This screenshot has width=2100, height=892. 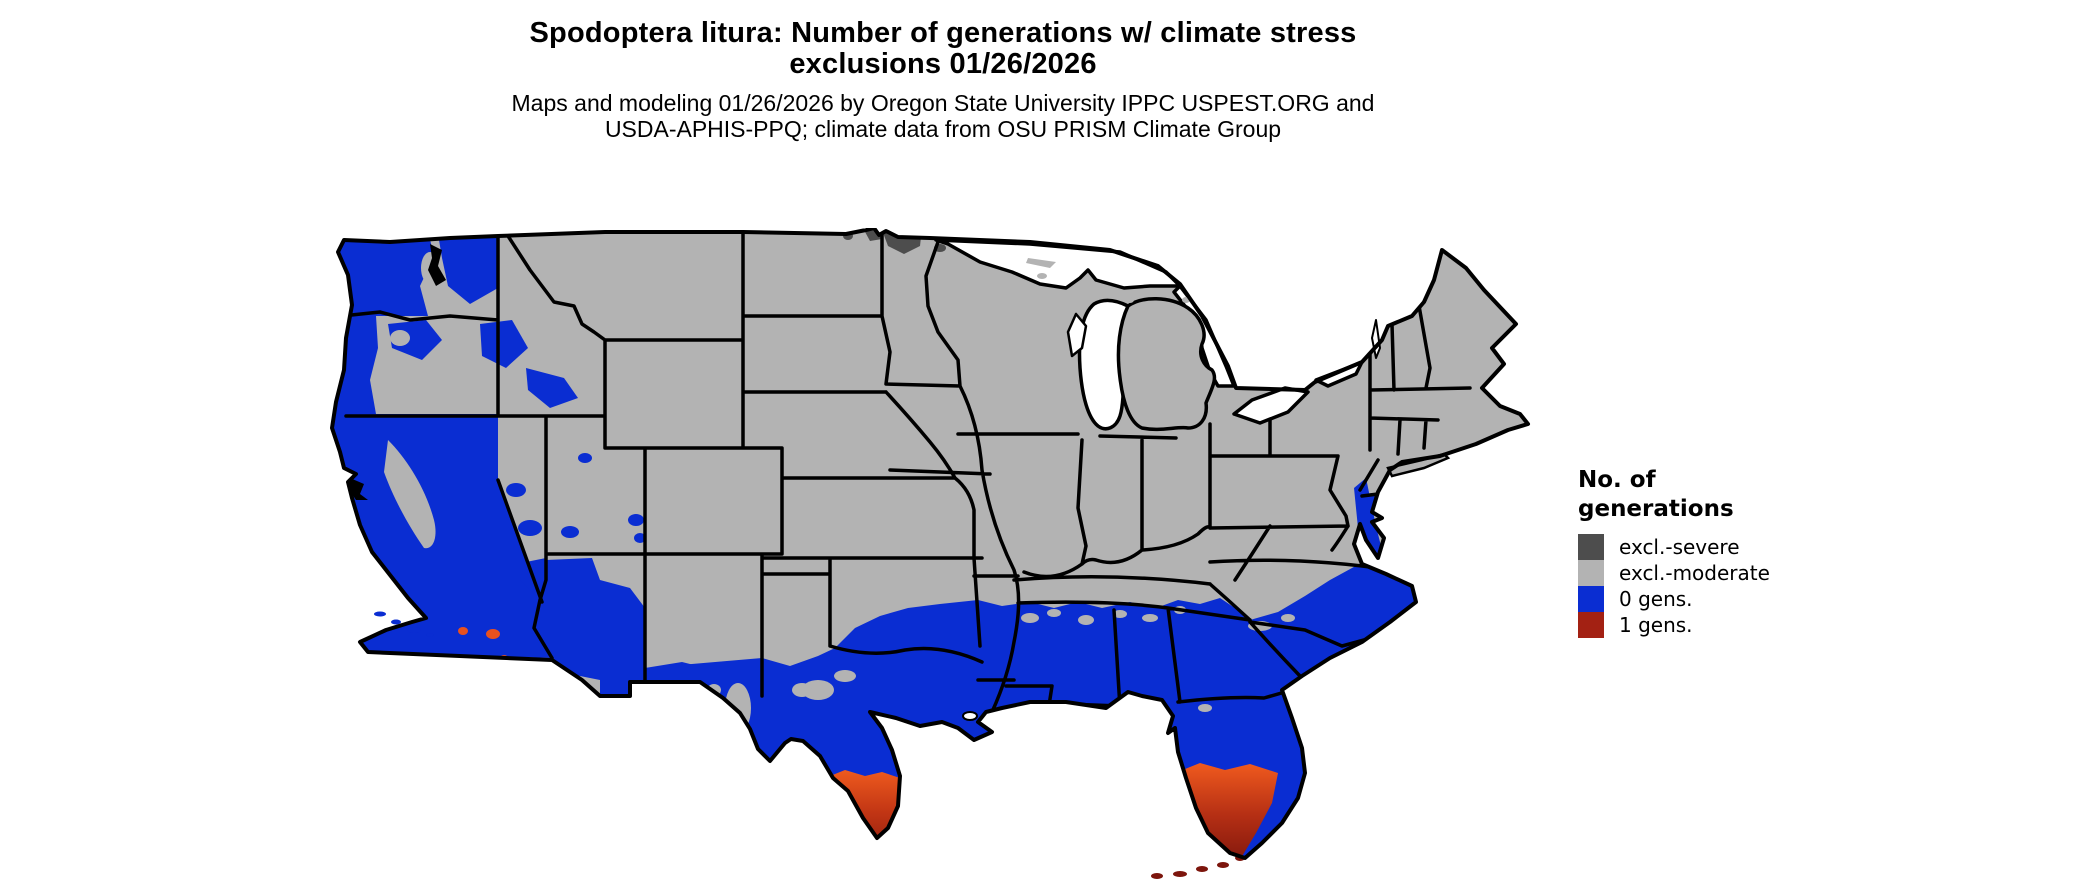 I want to click on legend-title-line-1: No. of, so click(x=1617, y=480).